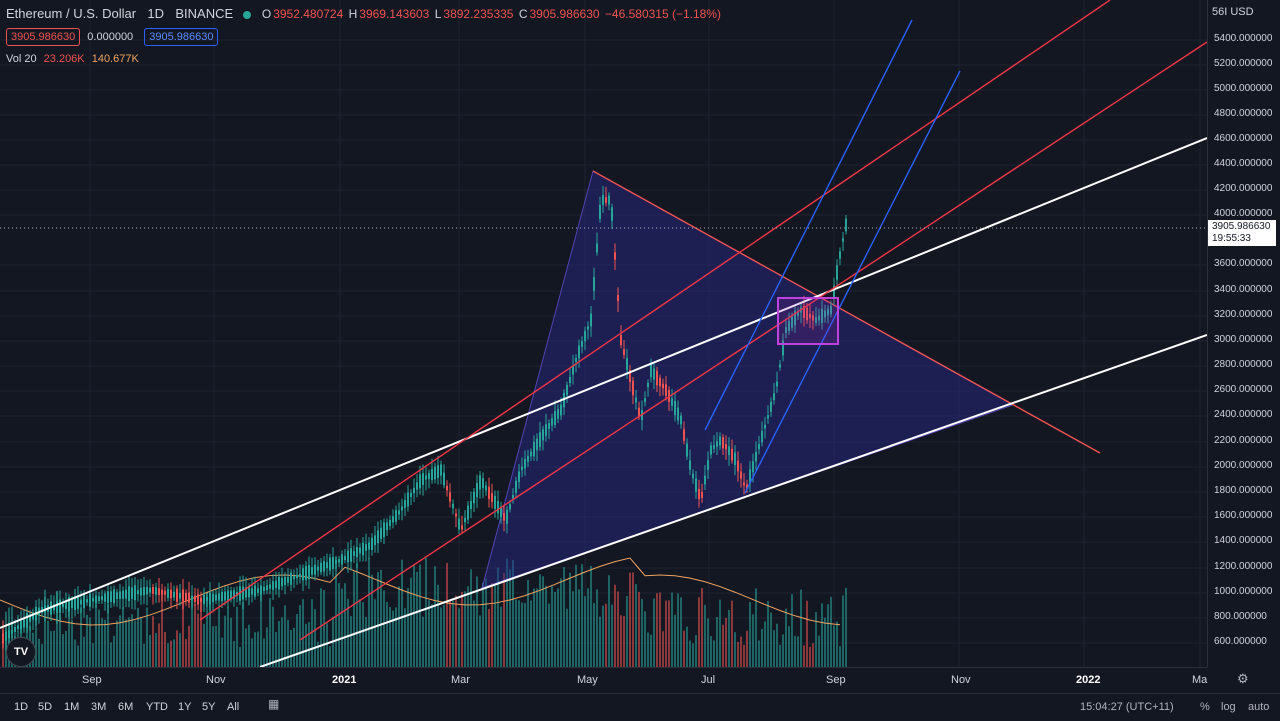 This screenshot has width=1280, height=721. What do you see at coordinates (21, 652) in the screenshot?
I see `tradingview-logo-icon: TV` at bounding box center [21, 652].